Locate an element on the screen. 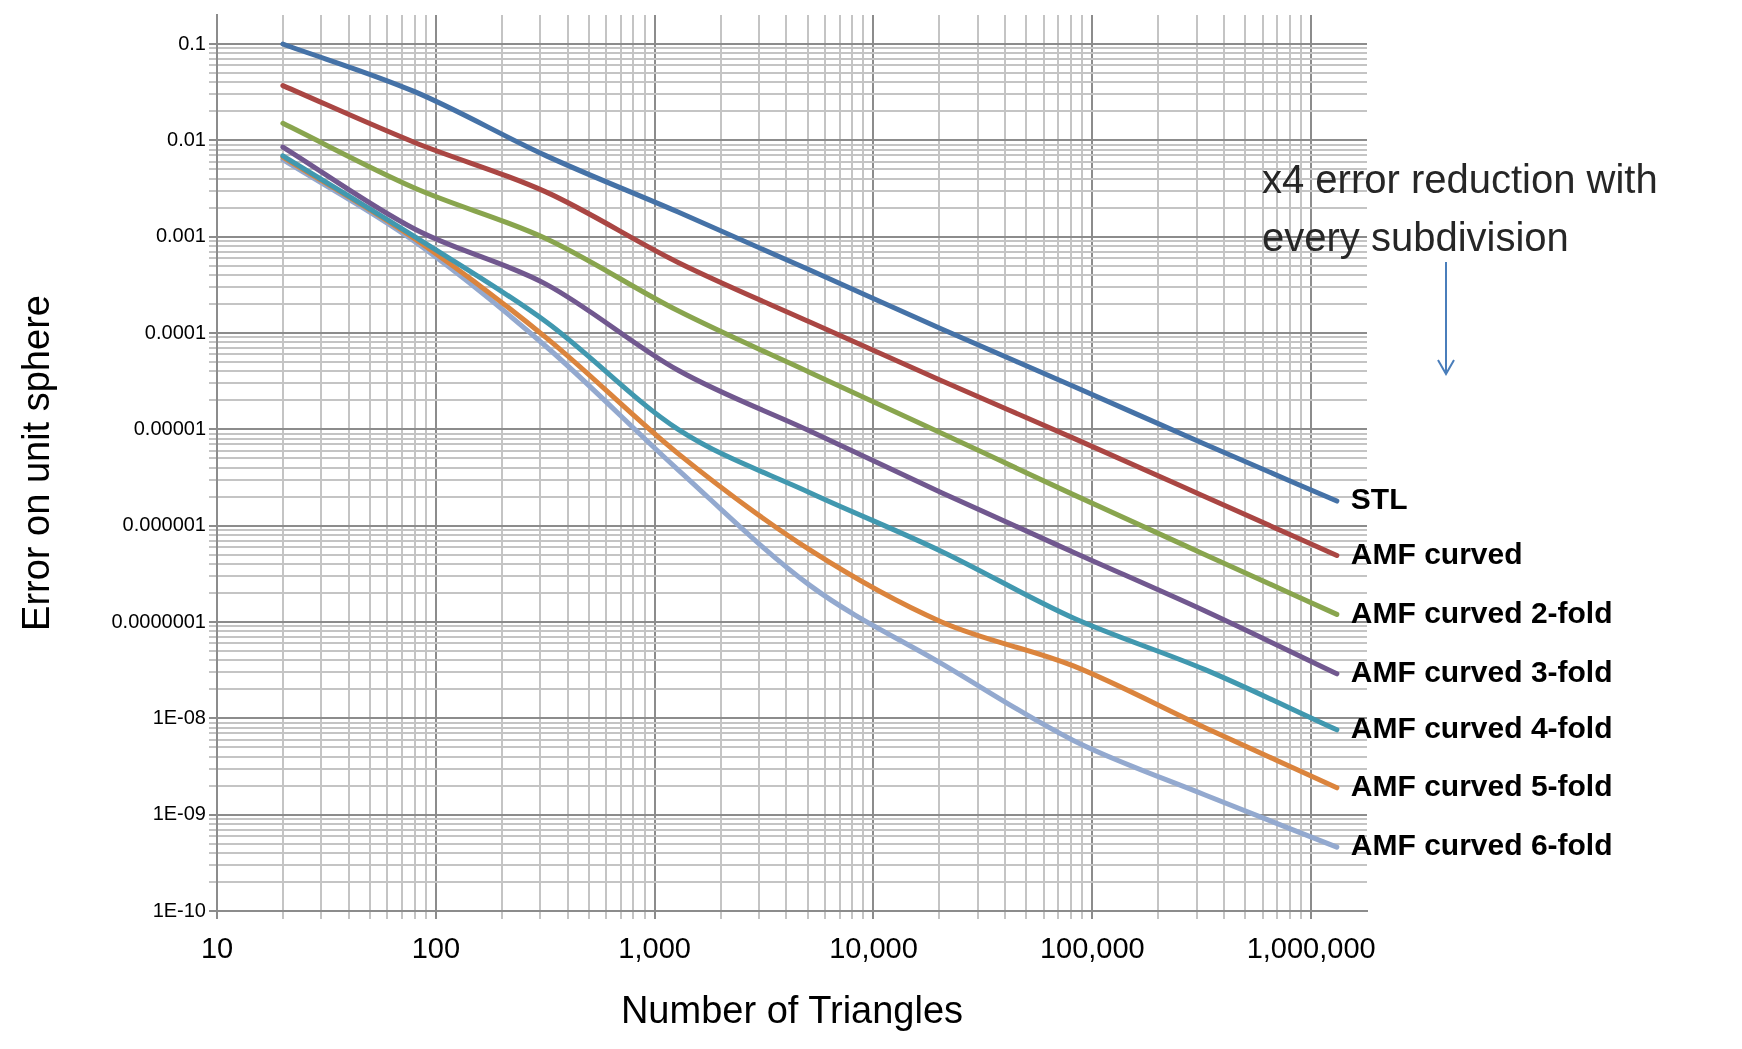 Image resolution: width=1742 pixels, height=1049 pixels. x-tick-label: 10,000 is located at coordinates (873, 948).